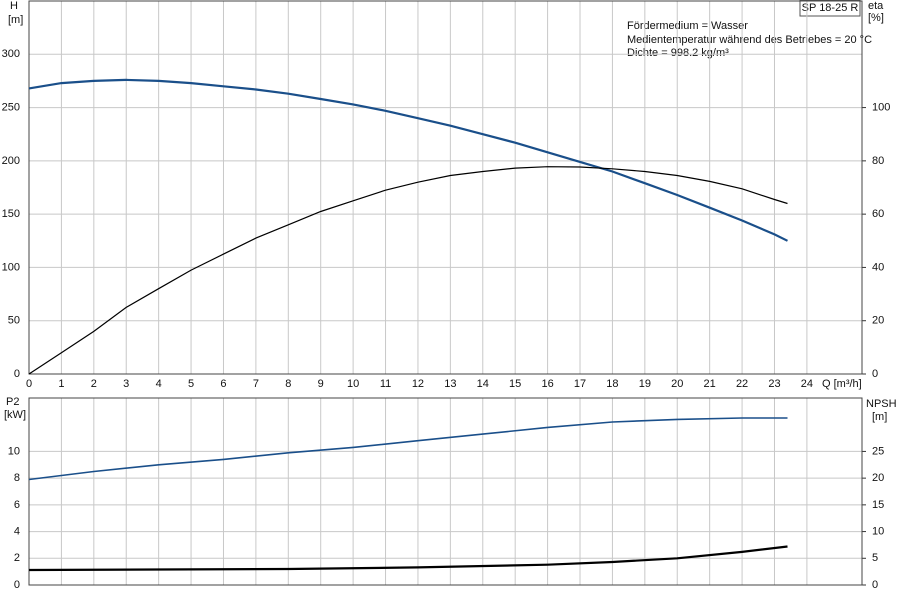 This screenshot has height=600, width=900. I want to click on y2-tick-label: 80, so click(878, 161).